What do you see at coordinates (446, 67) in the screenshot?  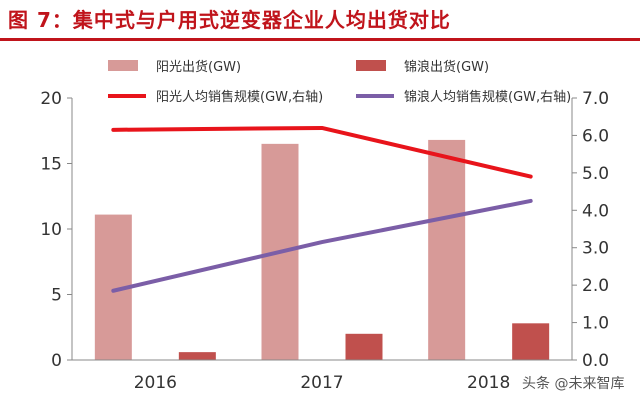 I see `legend-label: 锦浪出货(GW)` at bounding box center [446, 67].